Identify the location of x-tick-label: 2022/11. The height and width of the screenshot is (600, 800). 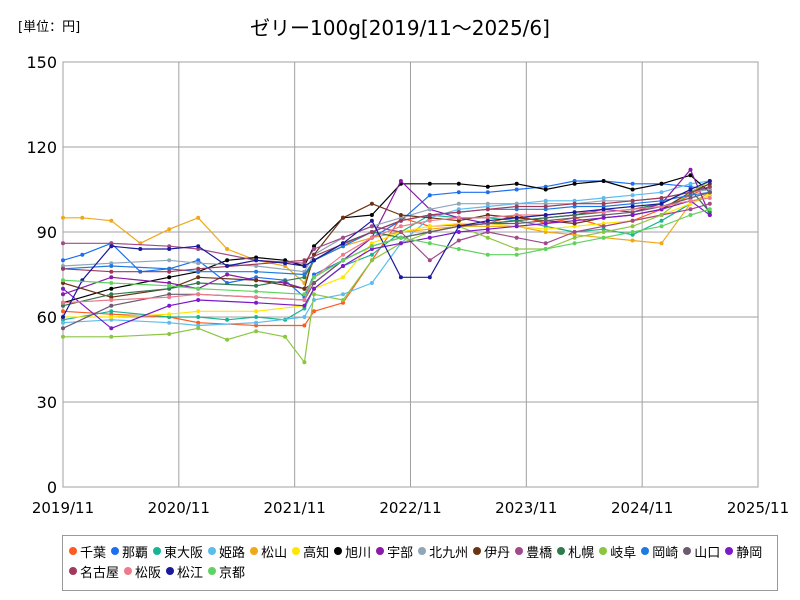
(410, 508).